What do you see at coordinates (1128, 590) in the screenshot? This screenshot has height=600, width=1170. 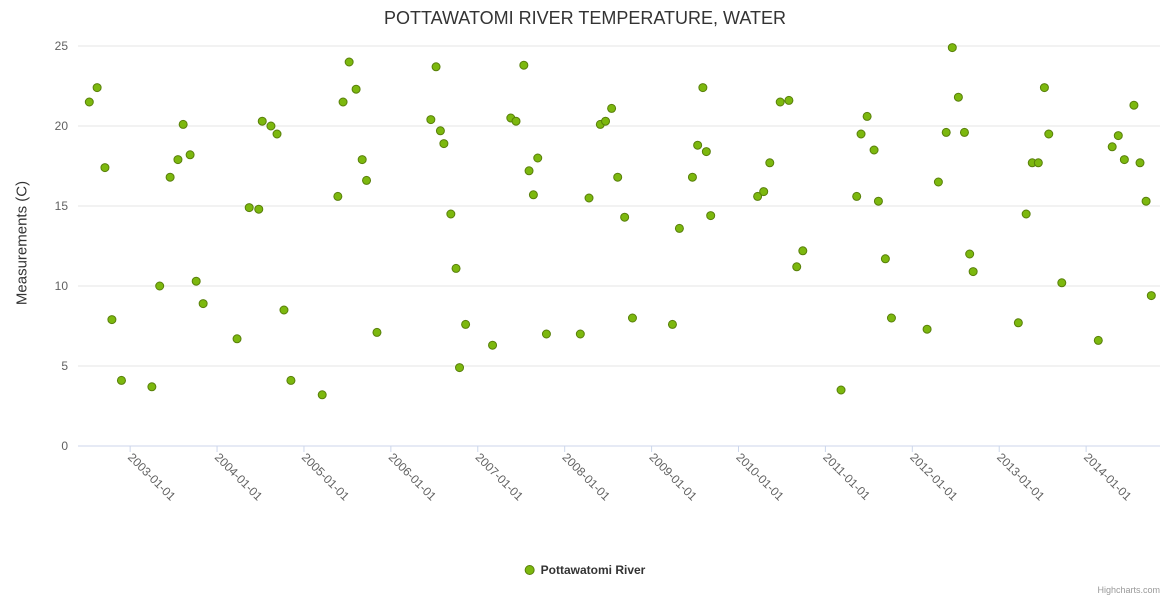 I see `highcharts-credits-link: Highcharts.com` at bounding box center [1128, 590].